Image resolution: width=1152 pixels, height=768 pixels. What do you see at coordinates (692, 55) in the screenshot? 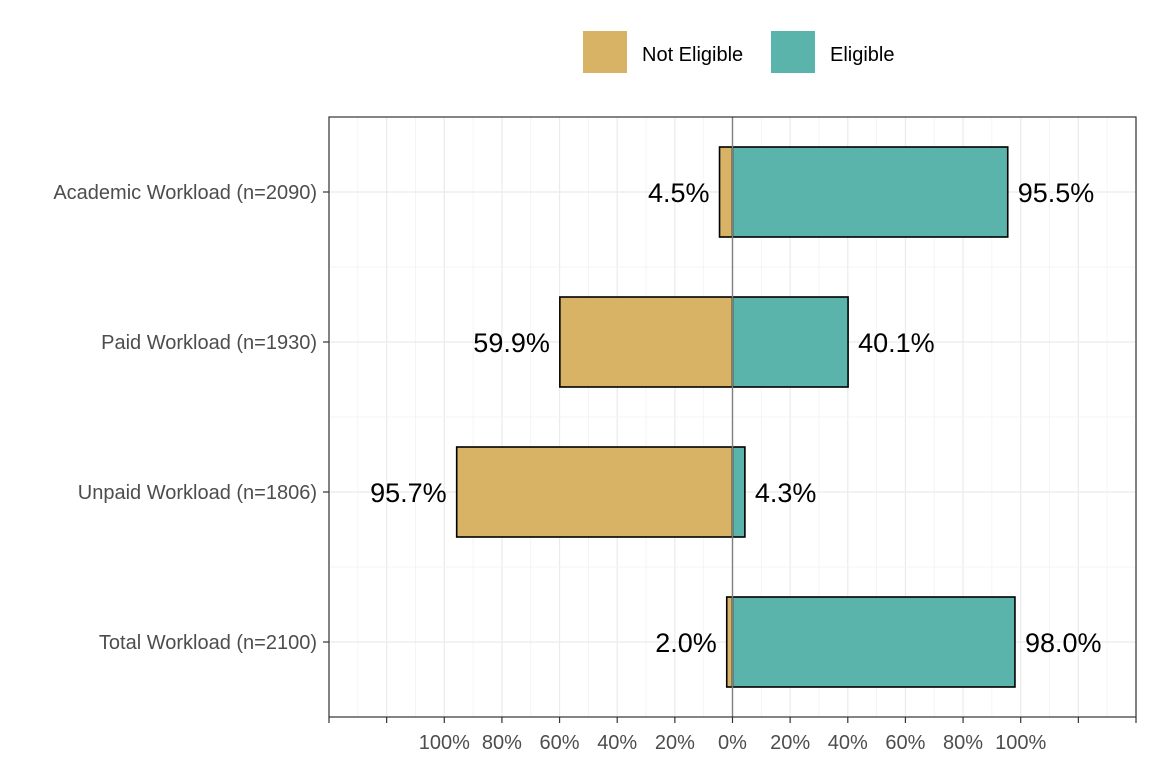
I see `legend-label: Not Eligible` at bounding box center [692, 55].